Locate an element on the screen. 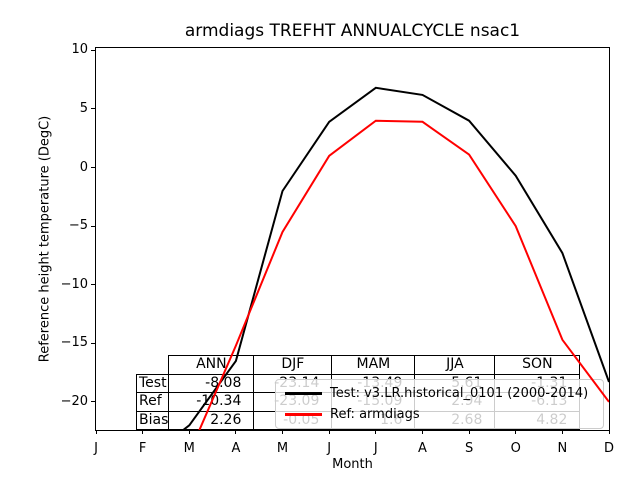 The height and width of the screenshot is (480, 640). stats-col-header: SON is located at coordinates (537, 365).